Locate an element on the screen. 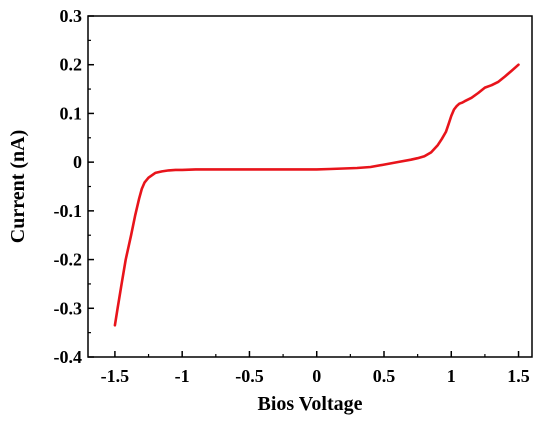  y-tick-label: 0.3 is located at coordinates (71, 16).